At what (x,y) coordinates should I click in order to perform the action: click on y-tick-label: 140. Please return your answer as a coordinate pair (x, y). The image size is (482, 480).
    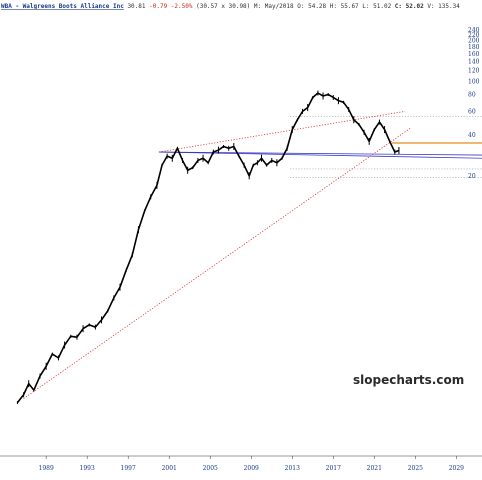
    Looking at the image, I should click on (474, 62).